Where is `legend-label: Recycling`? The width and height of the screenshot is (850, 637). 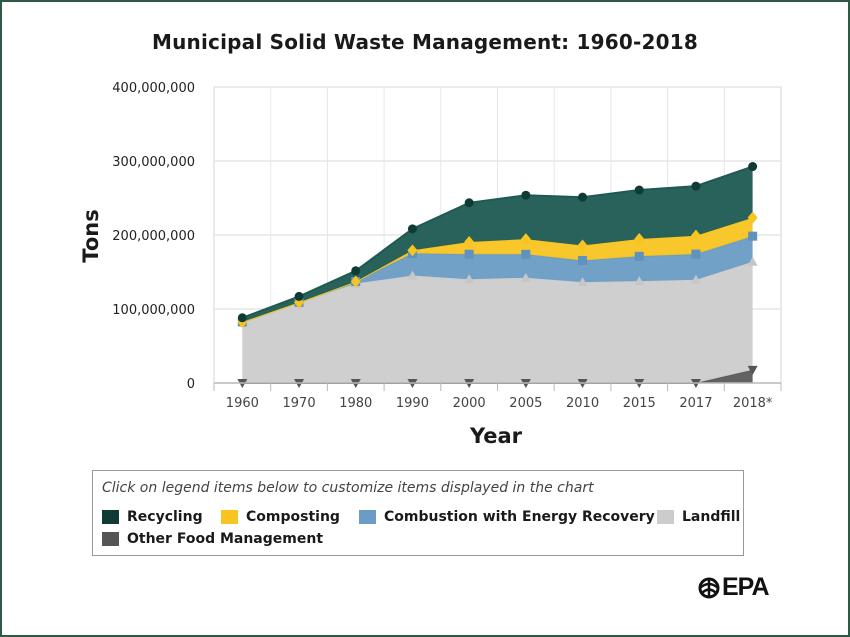
legend-label: Recycling is located at coordinates (165, 517).